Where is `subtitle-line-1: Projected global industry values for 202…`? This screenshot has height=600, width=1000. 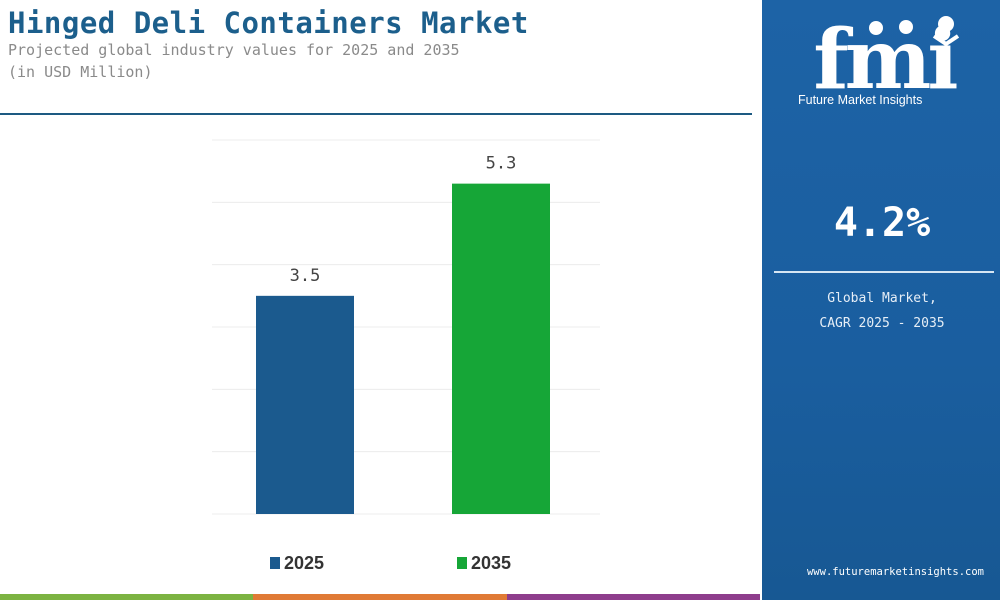 subtitle-line-1: Projected global industry values for 202… is located at coordinates (234, 50).